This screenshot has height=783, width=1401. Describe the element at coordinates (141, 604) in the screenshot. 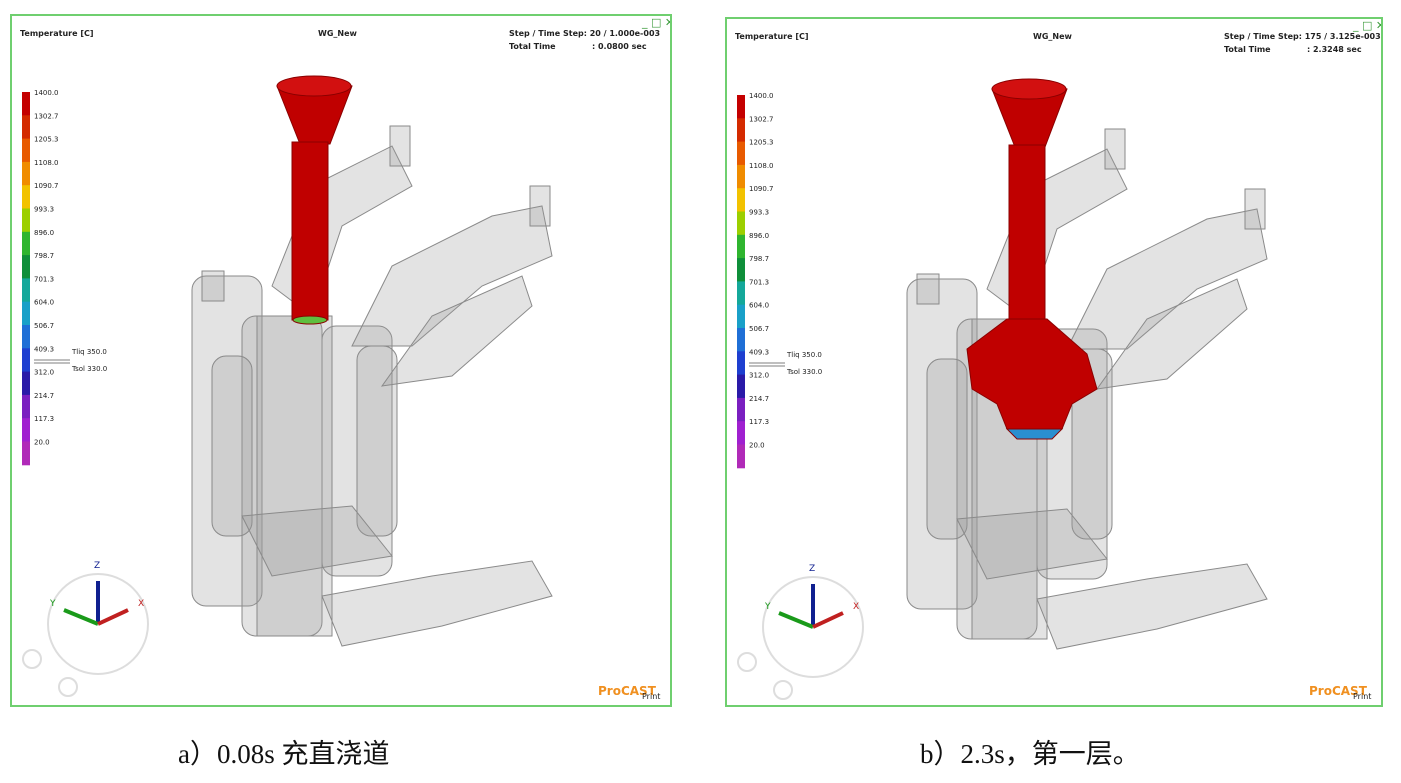

I see `axis-label: X` at that location.